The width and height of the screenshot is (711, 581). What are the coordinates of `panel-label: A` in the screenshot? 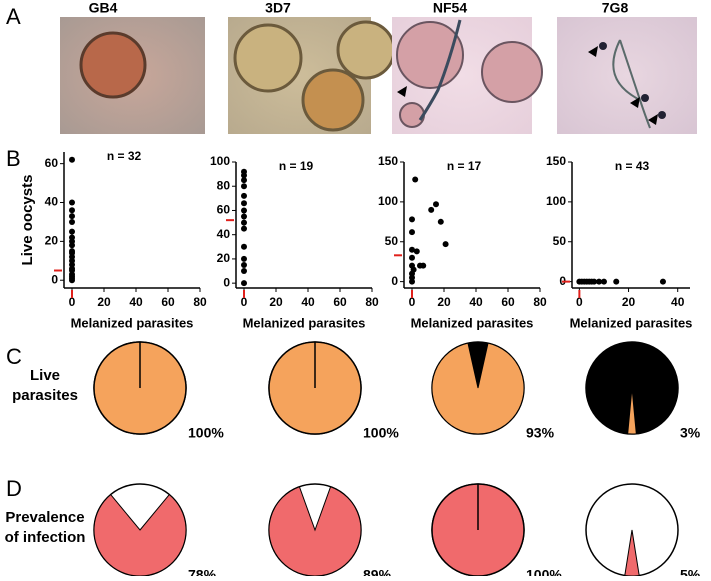 It's located at (13, 16).